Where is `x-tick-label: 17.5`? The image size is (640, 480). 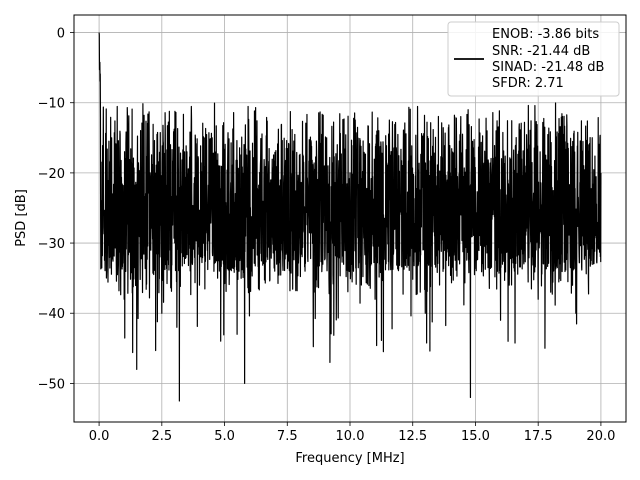 x-tick-label: 17.5 is located at coordinates (538, 436).